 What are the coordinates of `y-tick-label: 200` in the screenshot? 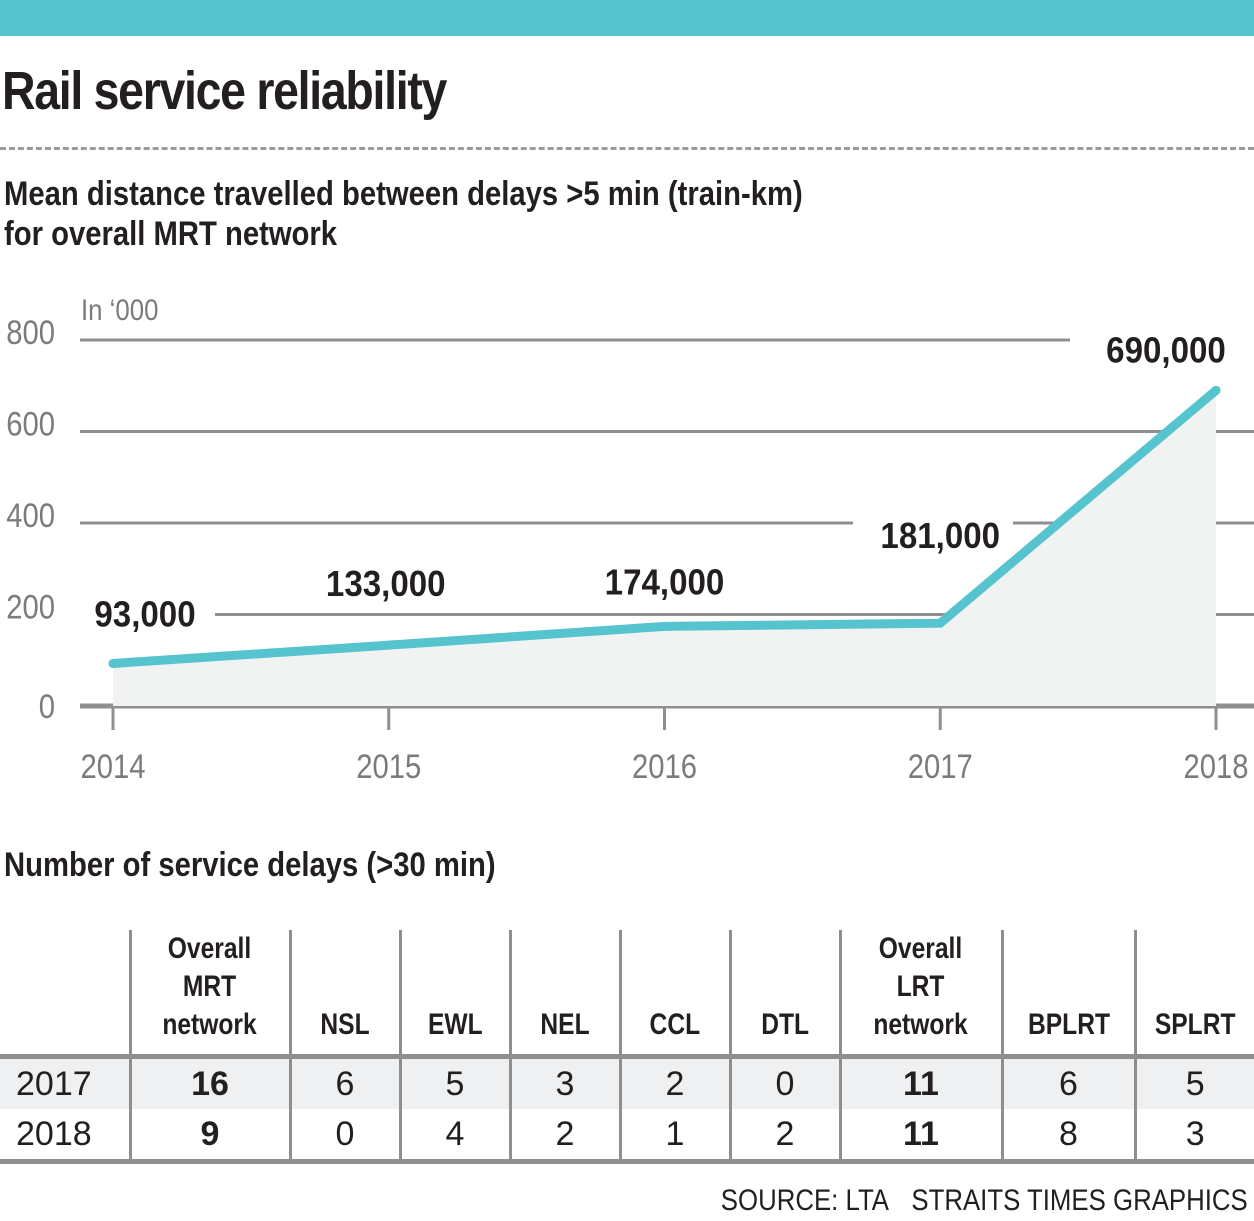 It's located at (30, 606).